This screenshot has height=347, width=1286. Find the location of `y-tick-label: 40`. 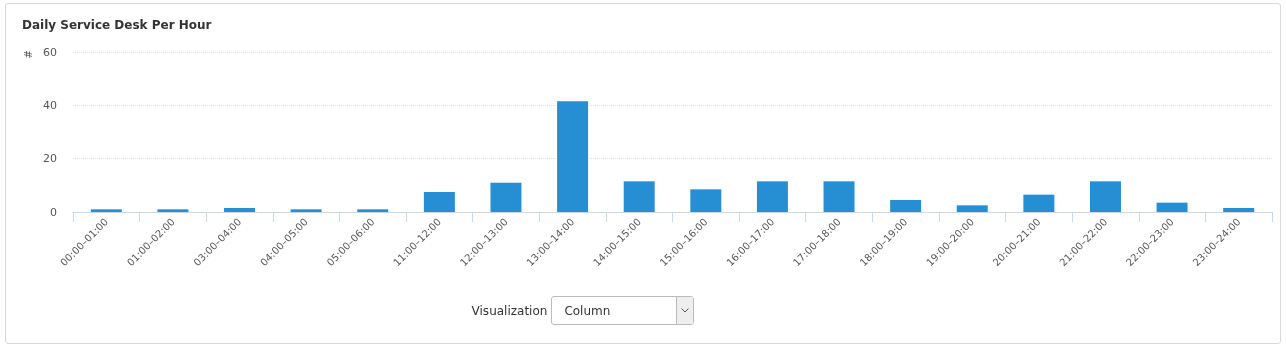

y-tick-label: 40 is located at coordinates (50, 105).